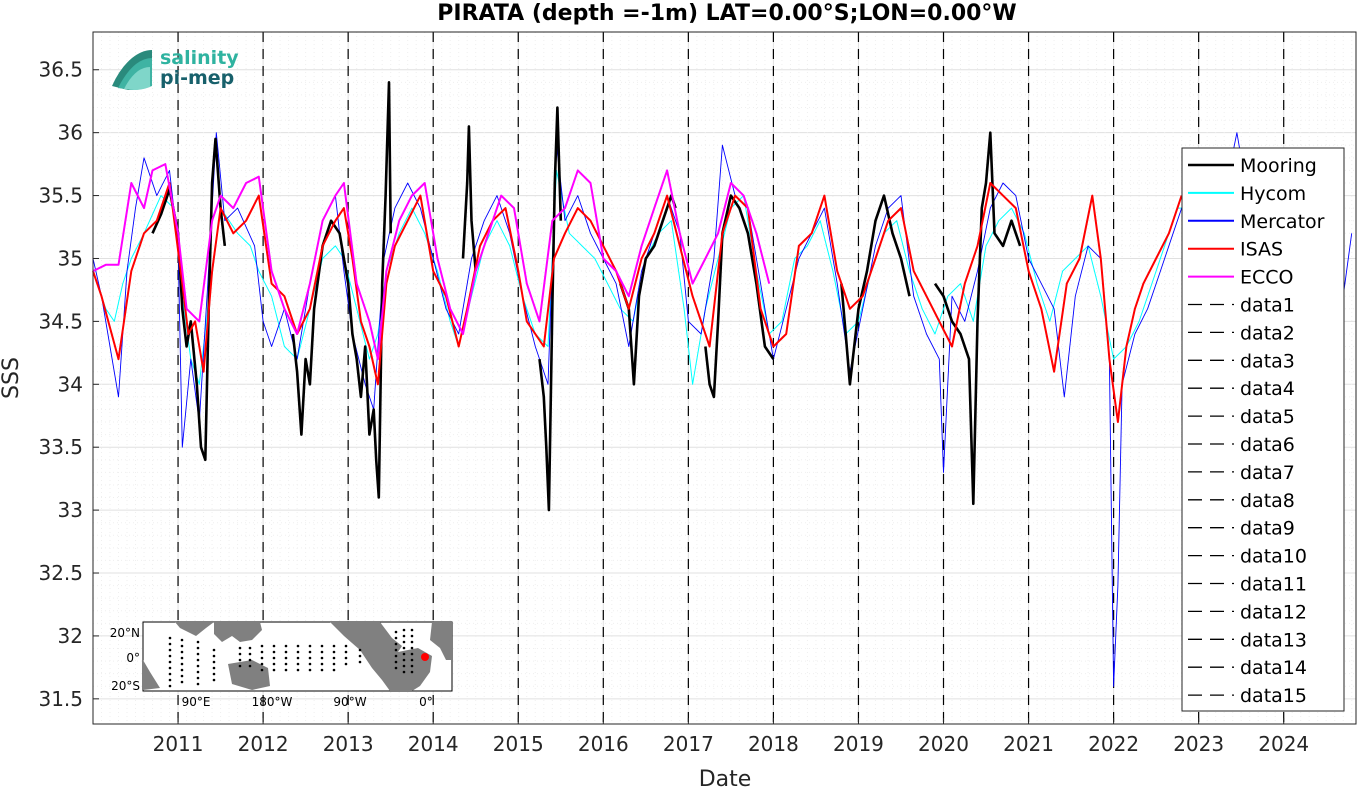 Image resolution: width=1358 pixels, height=790 pixels. Describe the element at coordinates (1267, 389) in the screenshot. I see `legend-label: data4` at that location.